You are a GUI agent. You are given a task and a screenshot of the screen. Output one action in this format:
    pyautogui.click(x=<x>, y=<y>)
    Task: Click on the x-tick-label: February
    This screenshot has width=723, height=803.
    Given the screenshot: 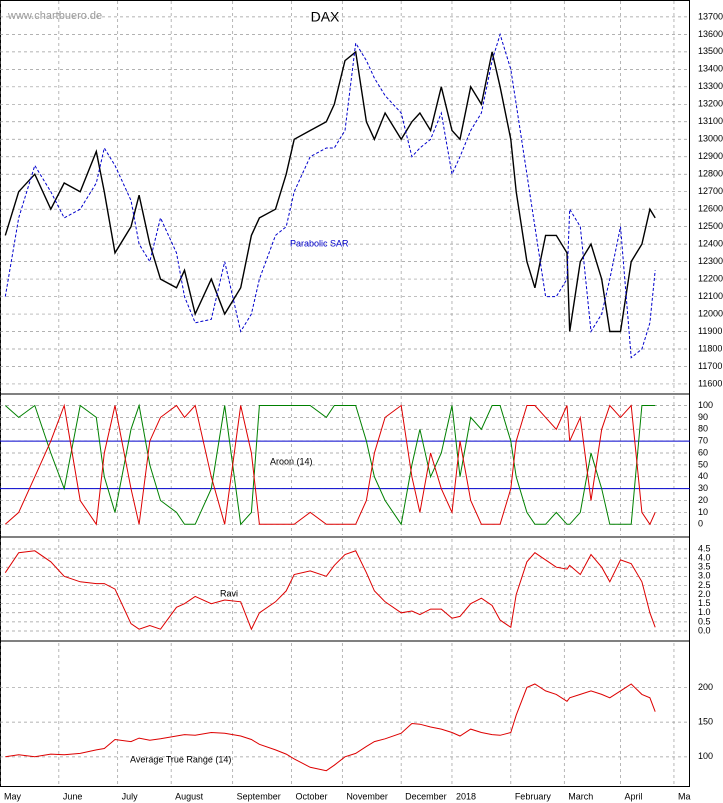 What is the action you would take?
    pyautogui.click(x=533, y=796)
    